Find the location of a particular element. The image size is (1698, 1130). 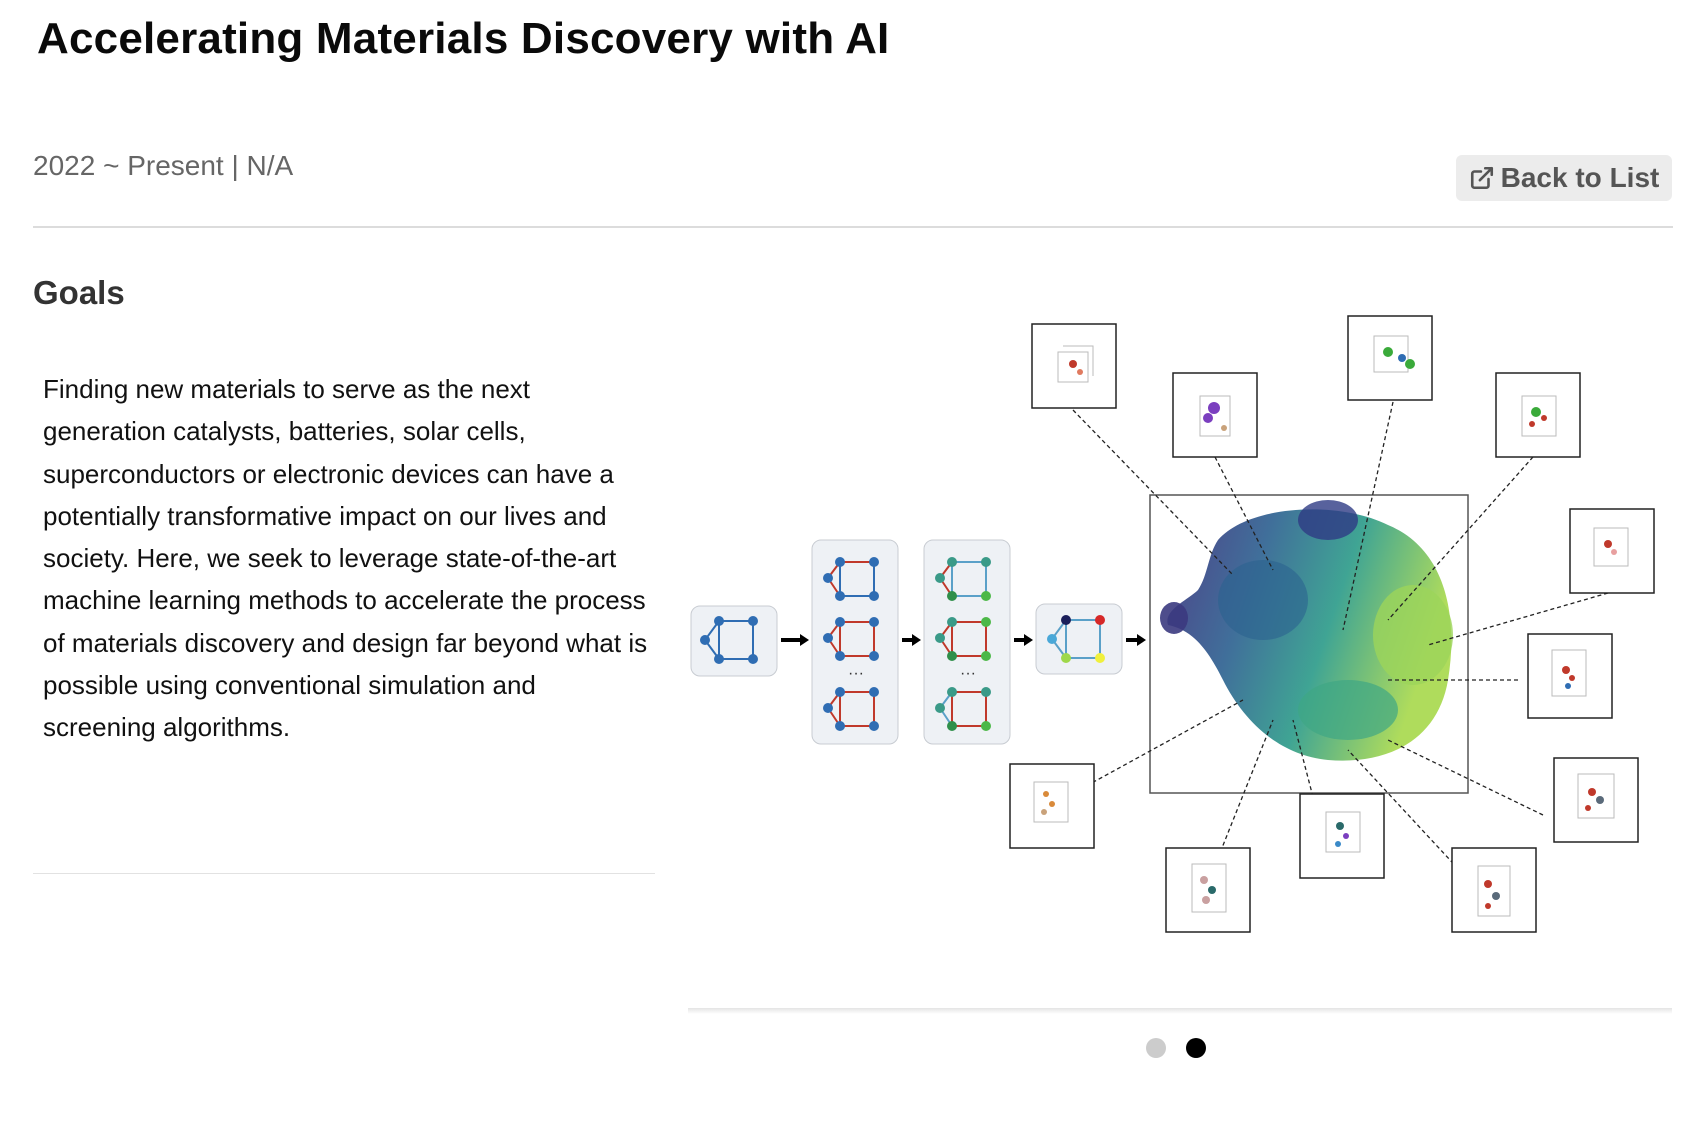

connector-lines is located at coordinates (1338, 640).